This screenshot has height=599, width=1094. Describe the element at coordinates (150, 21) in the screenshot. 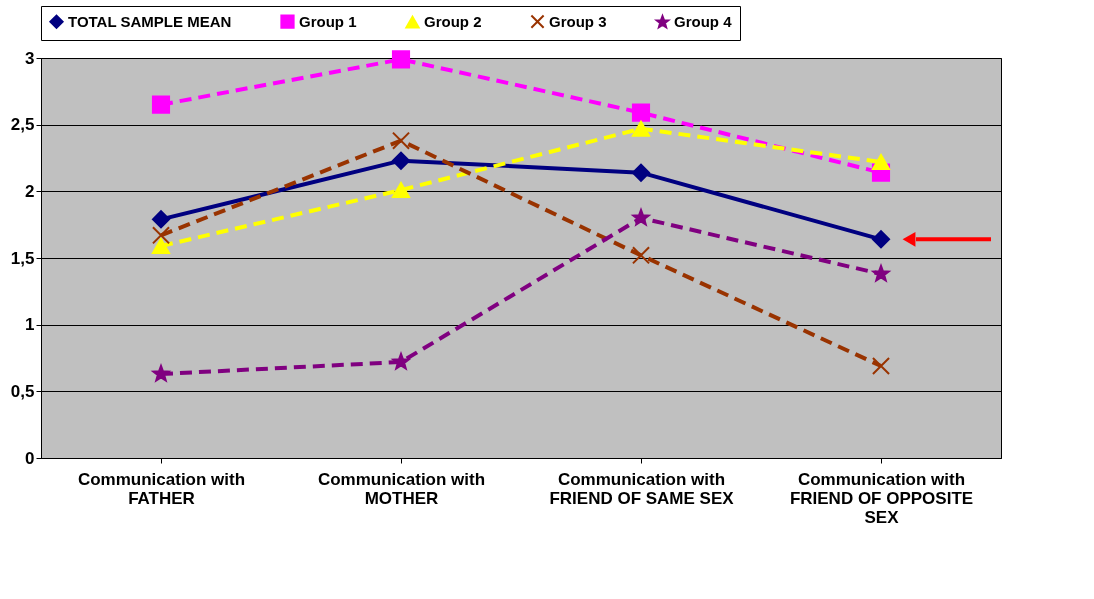

I see `legend-label: TOTAL SAMPLE MEAN` at that location.